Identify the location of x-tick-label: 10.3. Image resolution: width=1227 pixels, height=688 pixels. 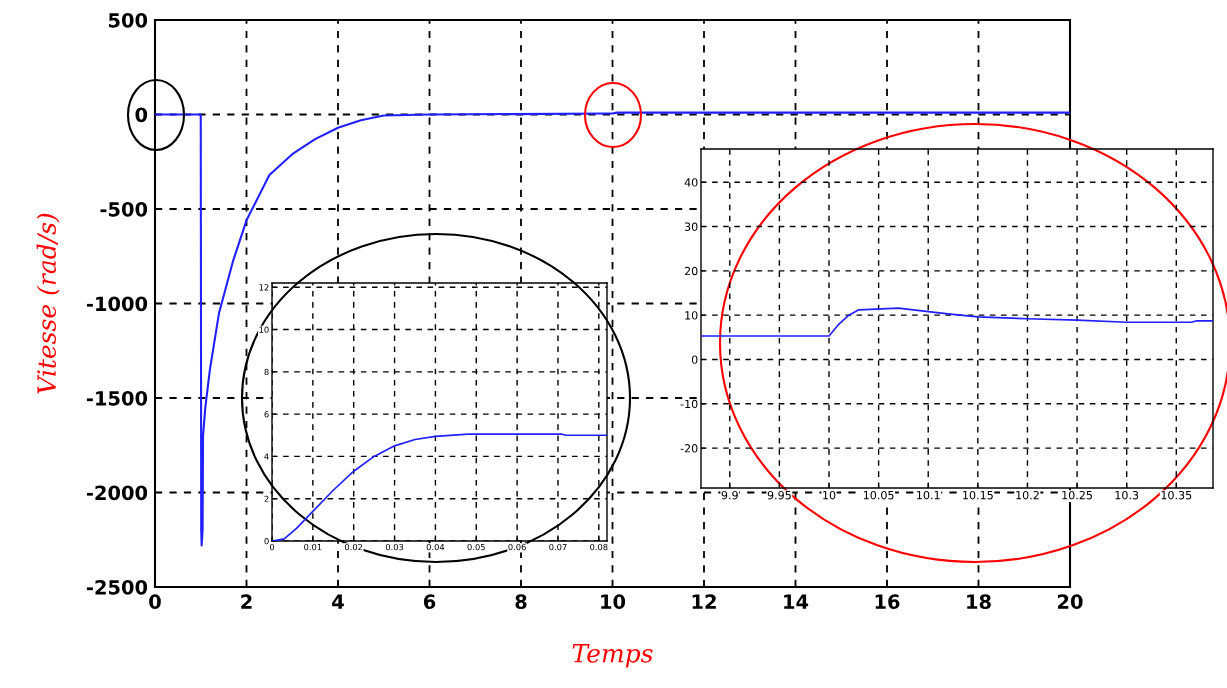
(1127, 495).